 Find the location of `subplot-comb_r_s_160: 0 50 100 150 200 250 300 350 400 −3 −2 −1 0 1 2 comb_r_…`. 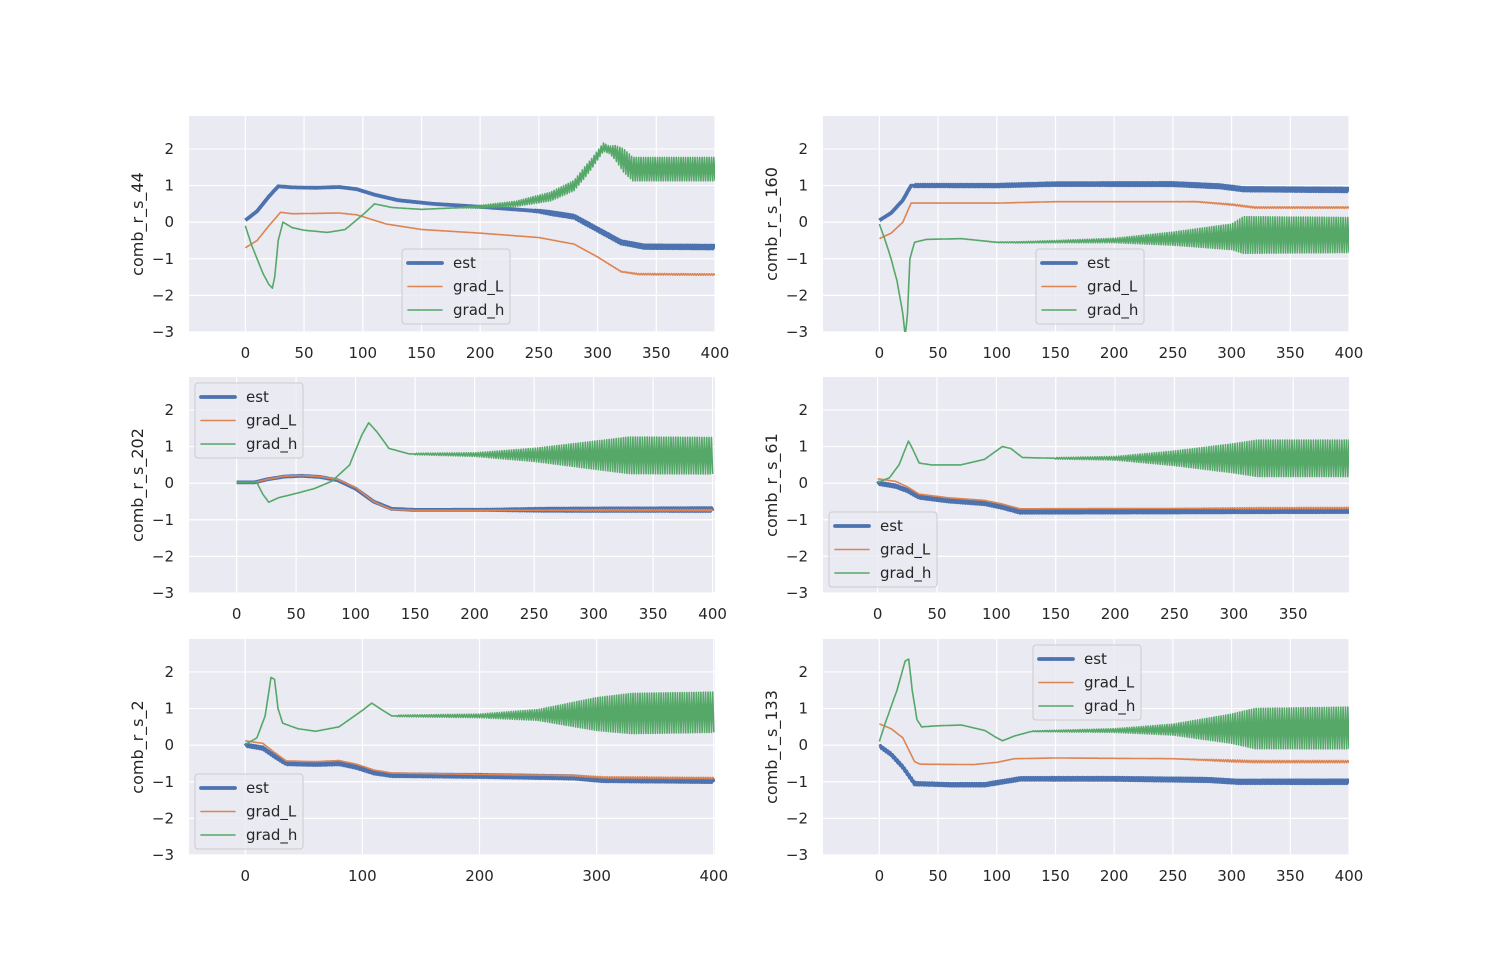

subplot-comb_r_s_160: 0 50 100 150 200 250 300 350 400 −3 −2 −1 0 1 2 comb_r_… is located at coordinates (1062, 239).